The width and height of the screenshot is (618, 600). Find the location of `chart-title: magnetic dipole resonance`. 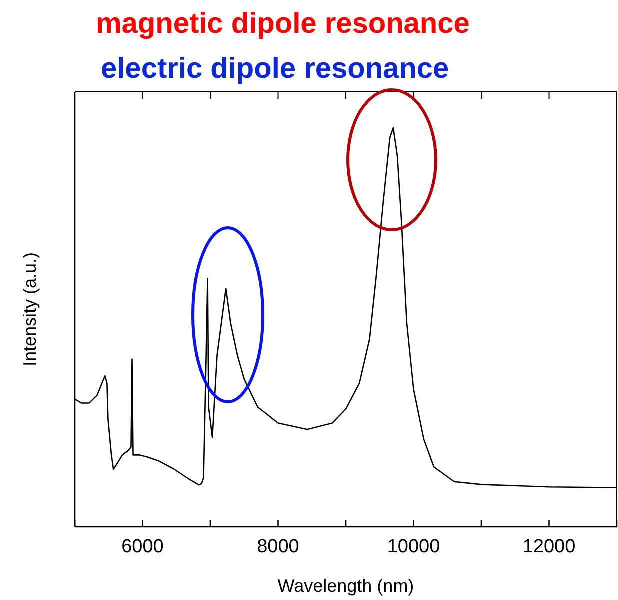

chart-title: magnetic dipole resonance is located at coordinates (283, 24).